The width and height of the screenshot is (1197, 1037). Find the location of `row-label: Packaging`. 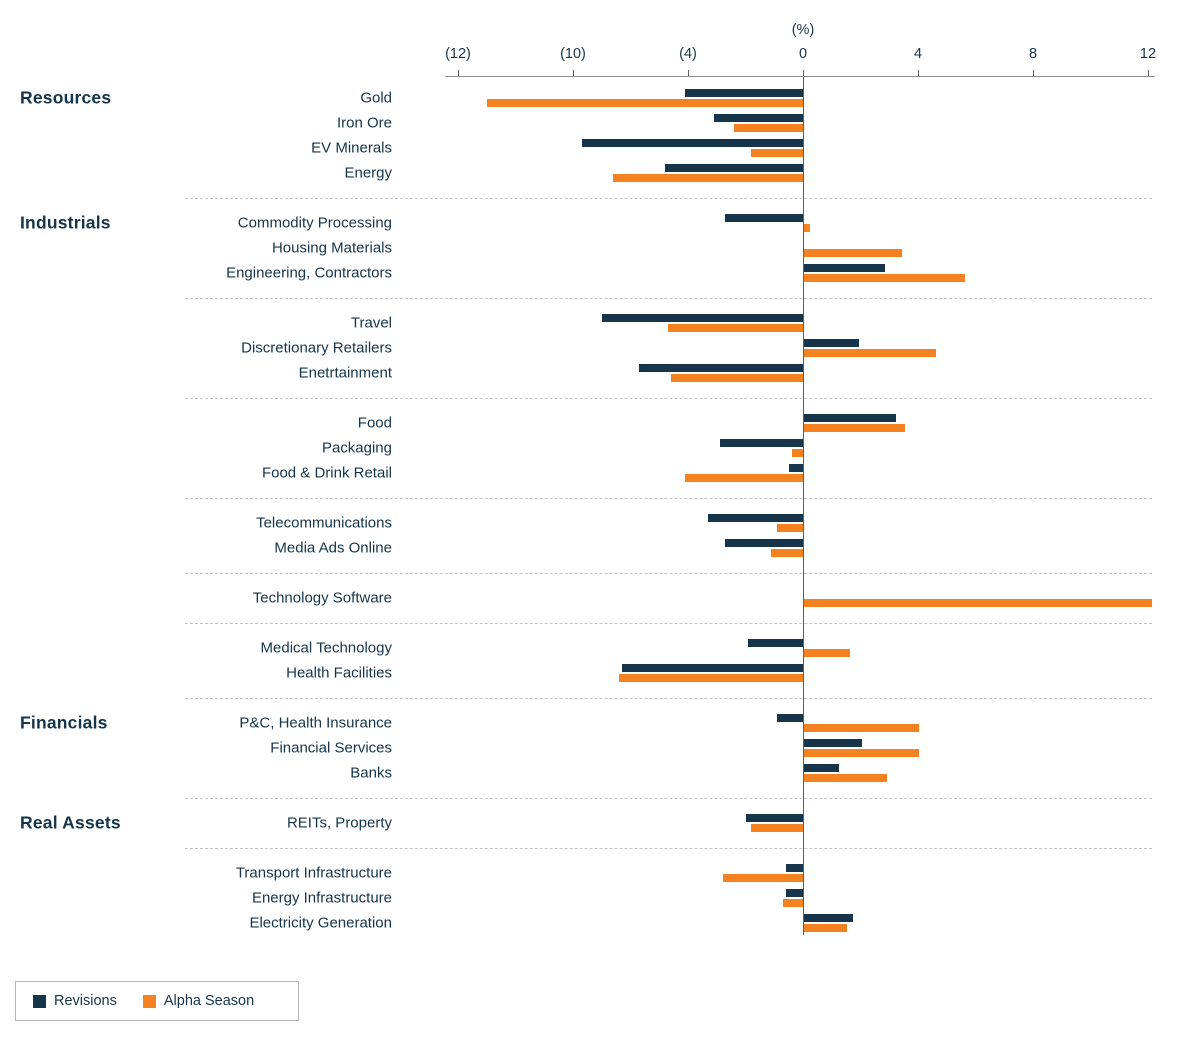

row-label: Packaging is located at coordinates (356, 448).